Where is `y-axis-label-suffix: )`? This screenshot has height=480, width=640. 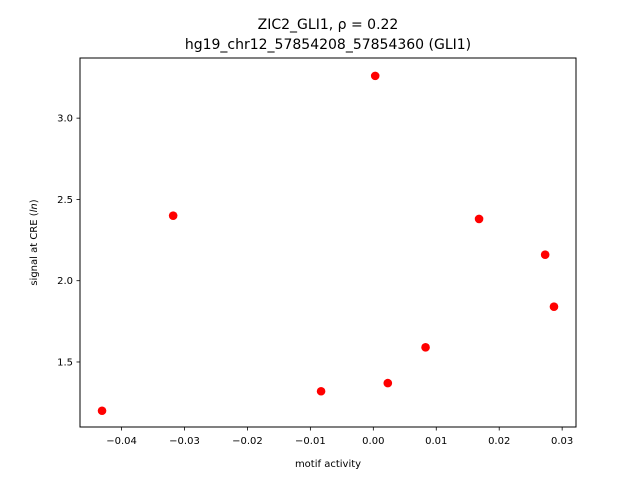 y-axis-label-suffix: ) is located at coordinates (34, 201).